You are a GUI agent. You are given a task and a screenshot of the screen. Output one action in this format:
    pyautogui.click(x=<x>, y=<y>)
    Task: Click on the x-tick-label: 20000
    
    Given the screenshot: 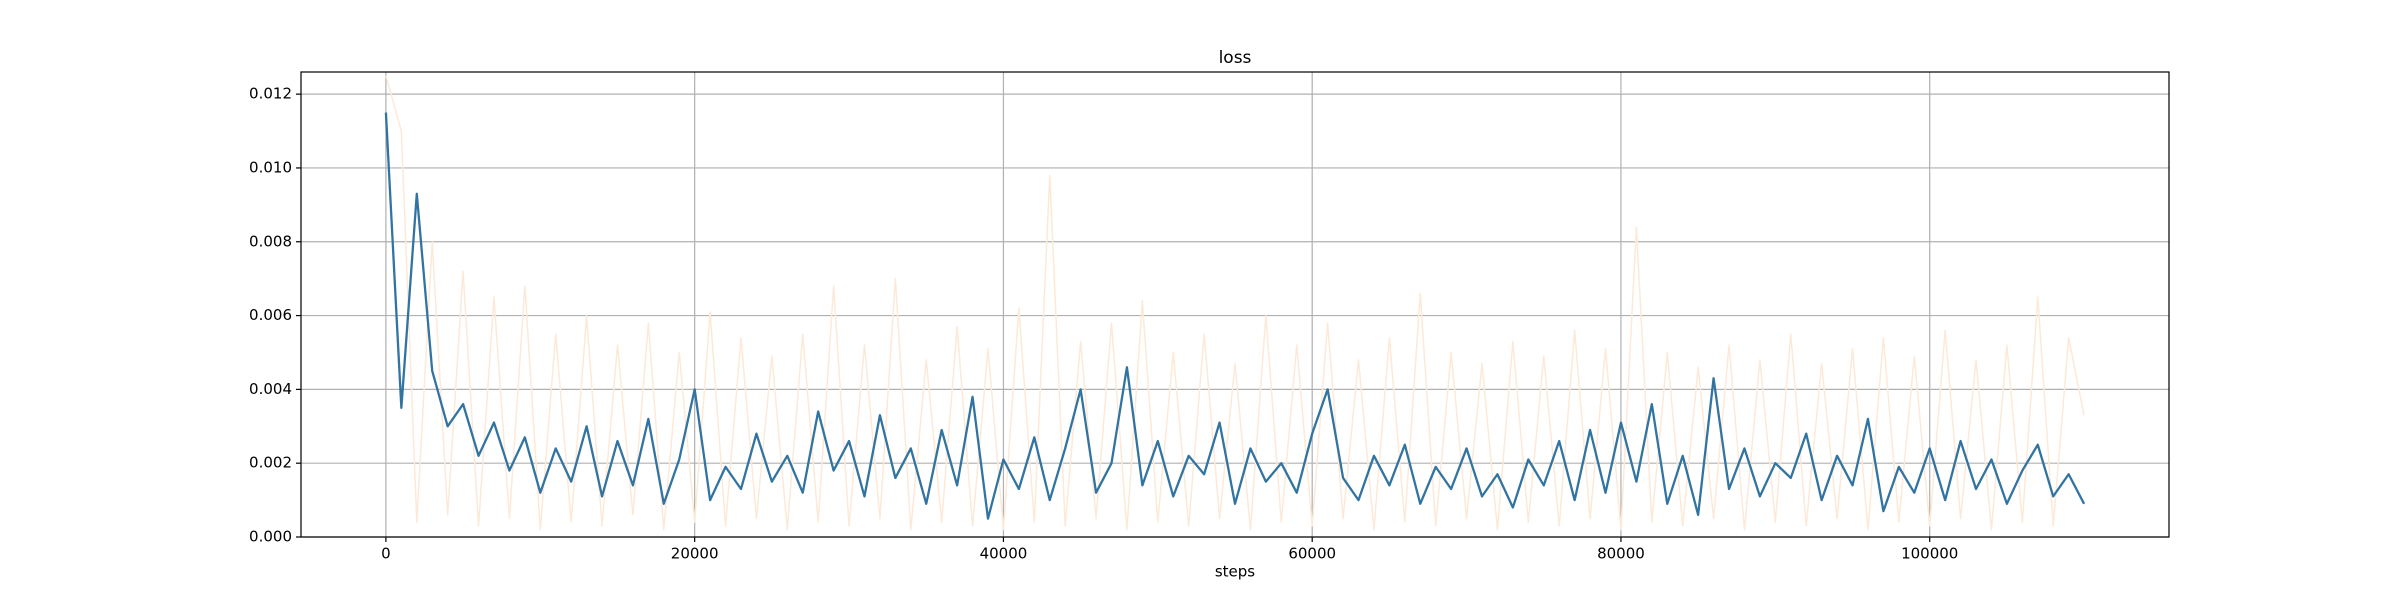 What is the action you would take?
    pyautogui.click(x=695, y=554)
    